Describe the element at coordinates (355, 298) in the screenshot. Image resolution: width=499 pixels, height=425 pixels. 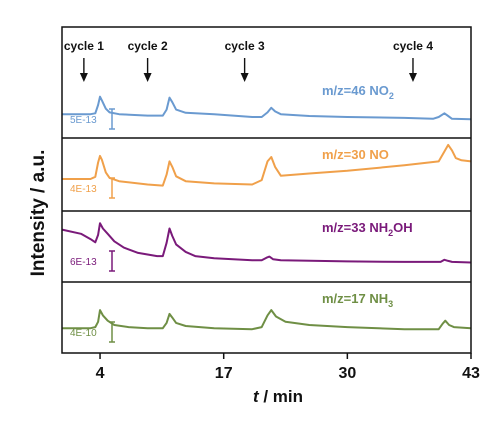
I see `series-label-main: m/z=17 NH` at that location.